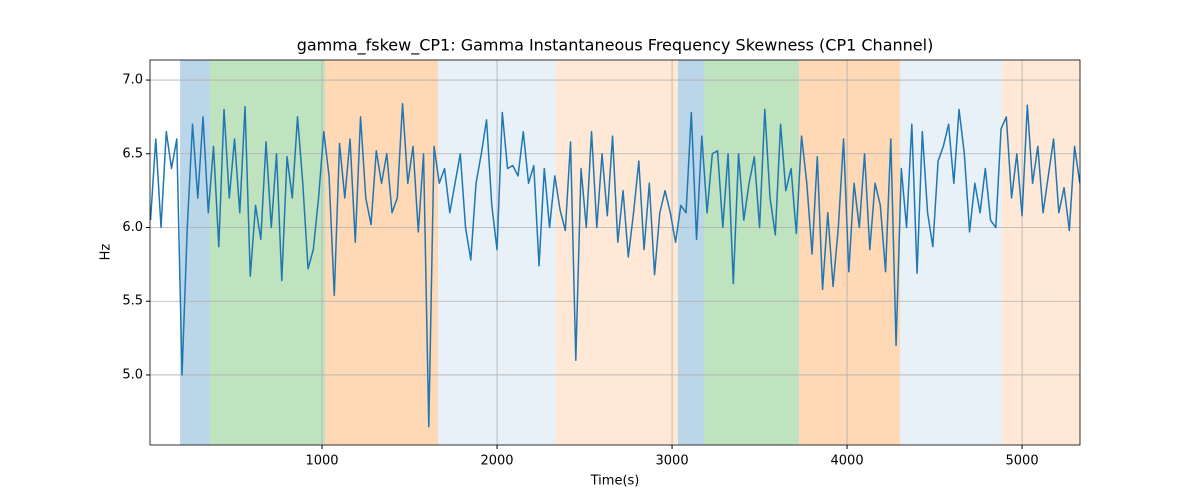  What do you see at coordinates (847, 461) in the screenshot?
I see `x-tick-label: 4000` at bounding box center [847, 461].